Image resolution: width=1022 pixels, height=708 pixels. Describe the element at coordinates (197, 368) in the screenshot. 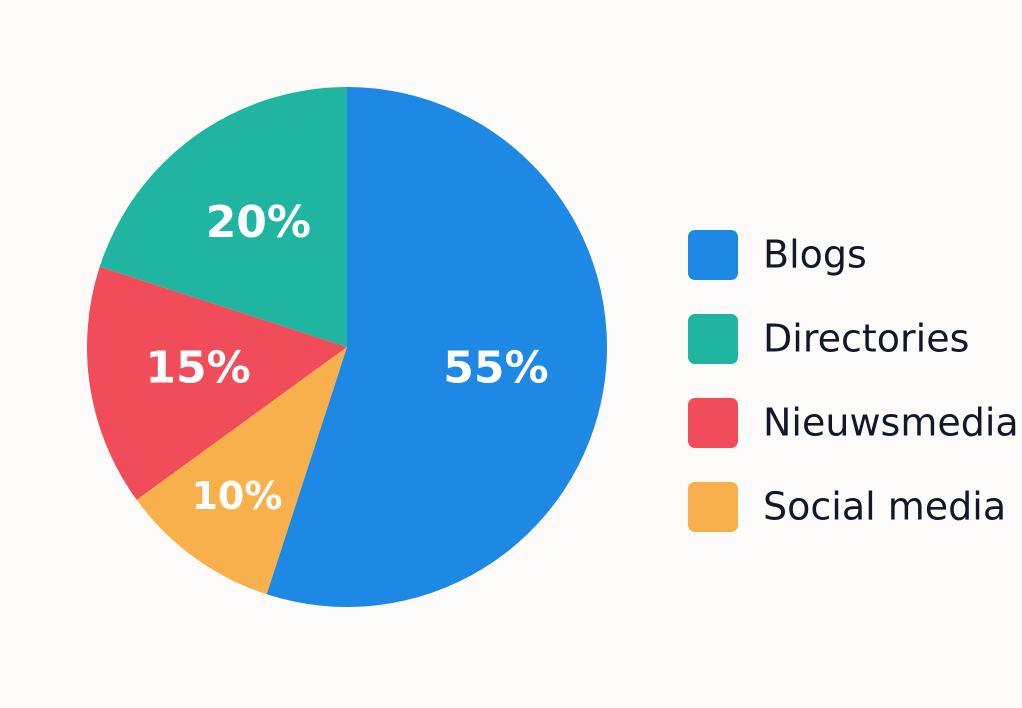

I see `value-label: 15%` at that location.